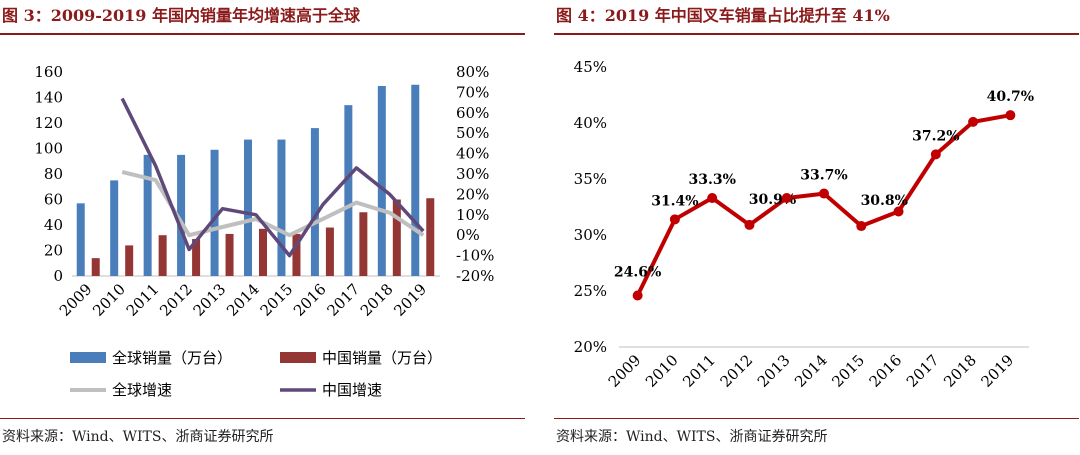 This screenshot has height=455, width=1080. I want to click on left-axis-tick-label: 0, so click(58, 276).